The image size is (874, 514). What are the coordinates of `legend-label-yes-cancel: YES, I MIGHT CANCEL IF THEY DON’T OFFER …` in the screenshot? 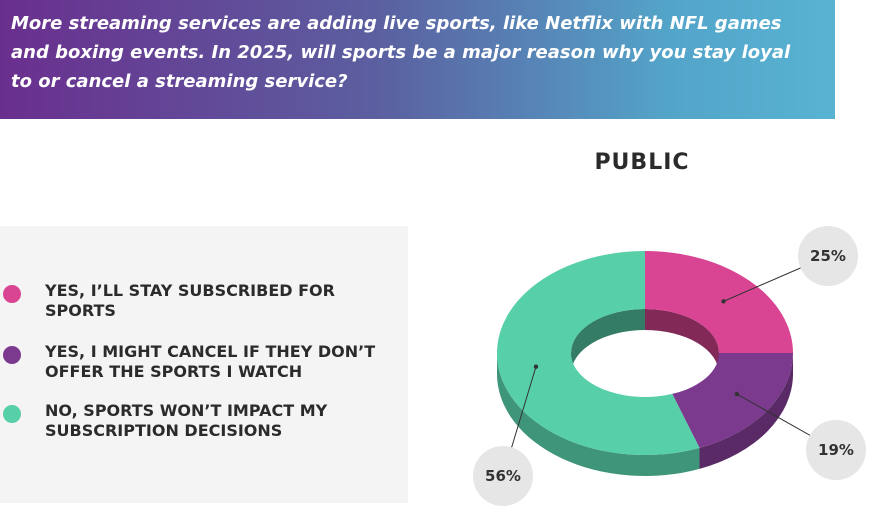 It's located at (210, 361).